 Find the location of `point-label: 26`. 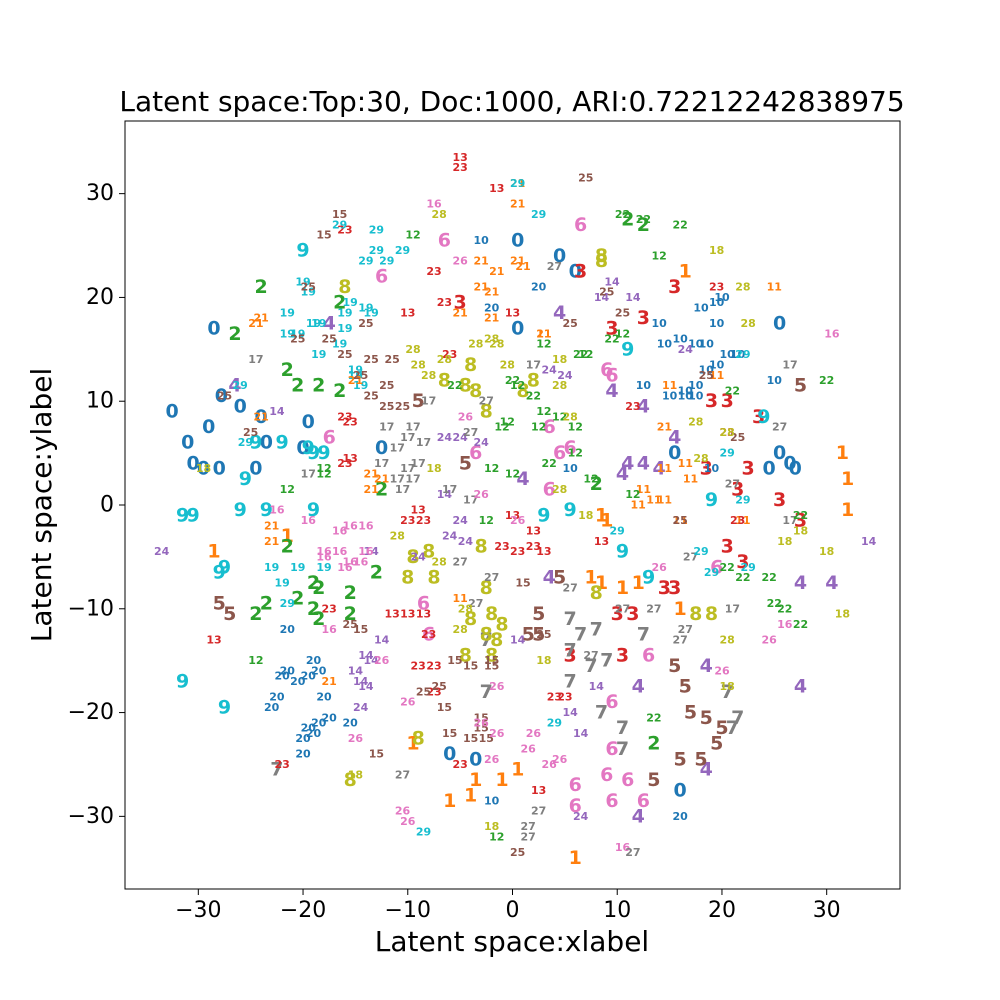

point-label: 26 is located at coordinates (497, 686).